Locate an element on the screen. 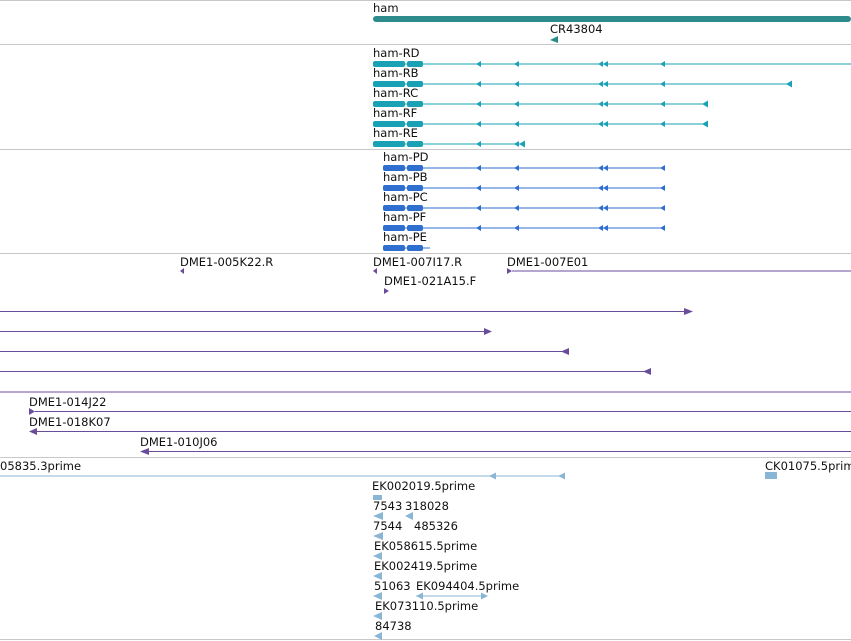 Image resolution: width=851 pixels, height=641 pixels. gene-glyph-cr43804 is located at coordinates (554, 39).